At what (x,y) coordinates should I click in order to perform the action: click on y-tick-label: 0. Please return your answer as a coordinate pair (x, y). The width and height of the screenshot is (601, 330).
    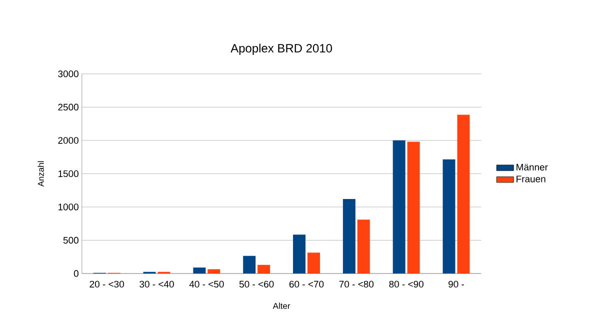
    Looking at the image, I should click on (76, 273).